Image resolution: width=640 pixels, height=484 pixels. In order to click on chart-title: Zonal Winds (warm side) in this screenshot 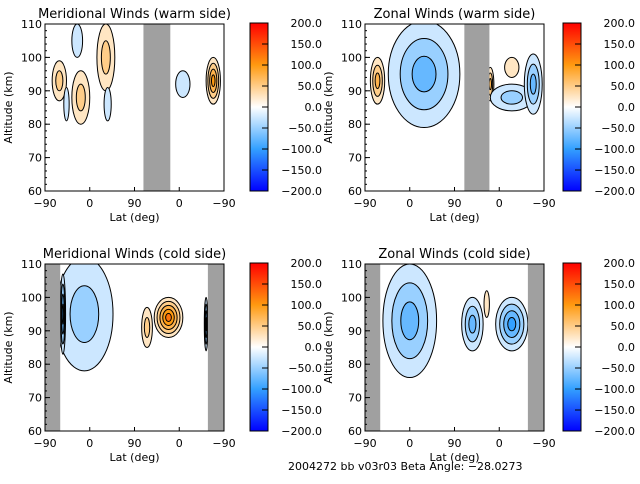, I will do `click(455, 14)`.